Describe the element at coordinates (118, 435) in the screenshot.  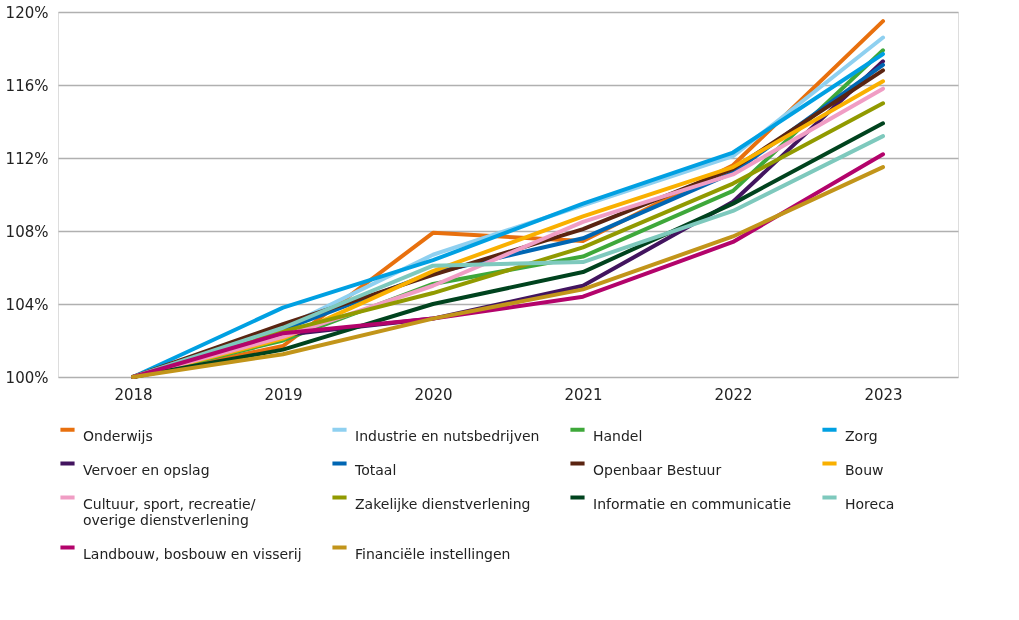
I see `legend-label: Onderwijs` at that location.